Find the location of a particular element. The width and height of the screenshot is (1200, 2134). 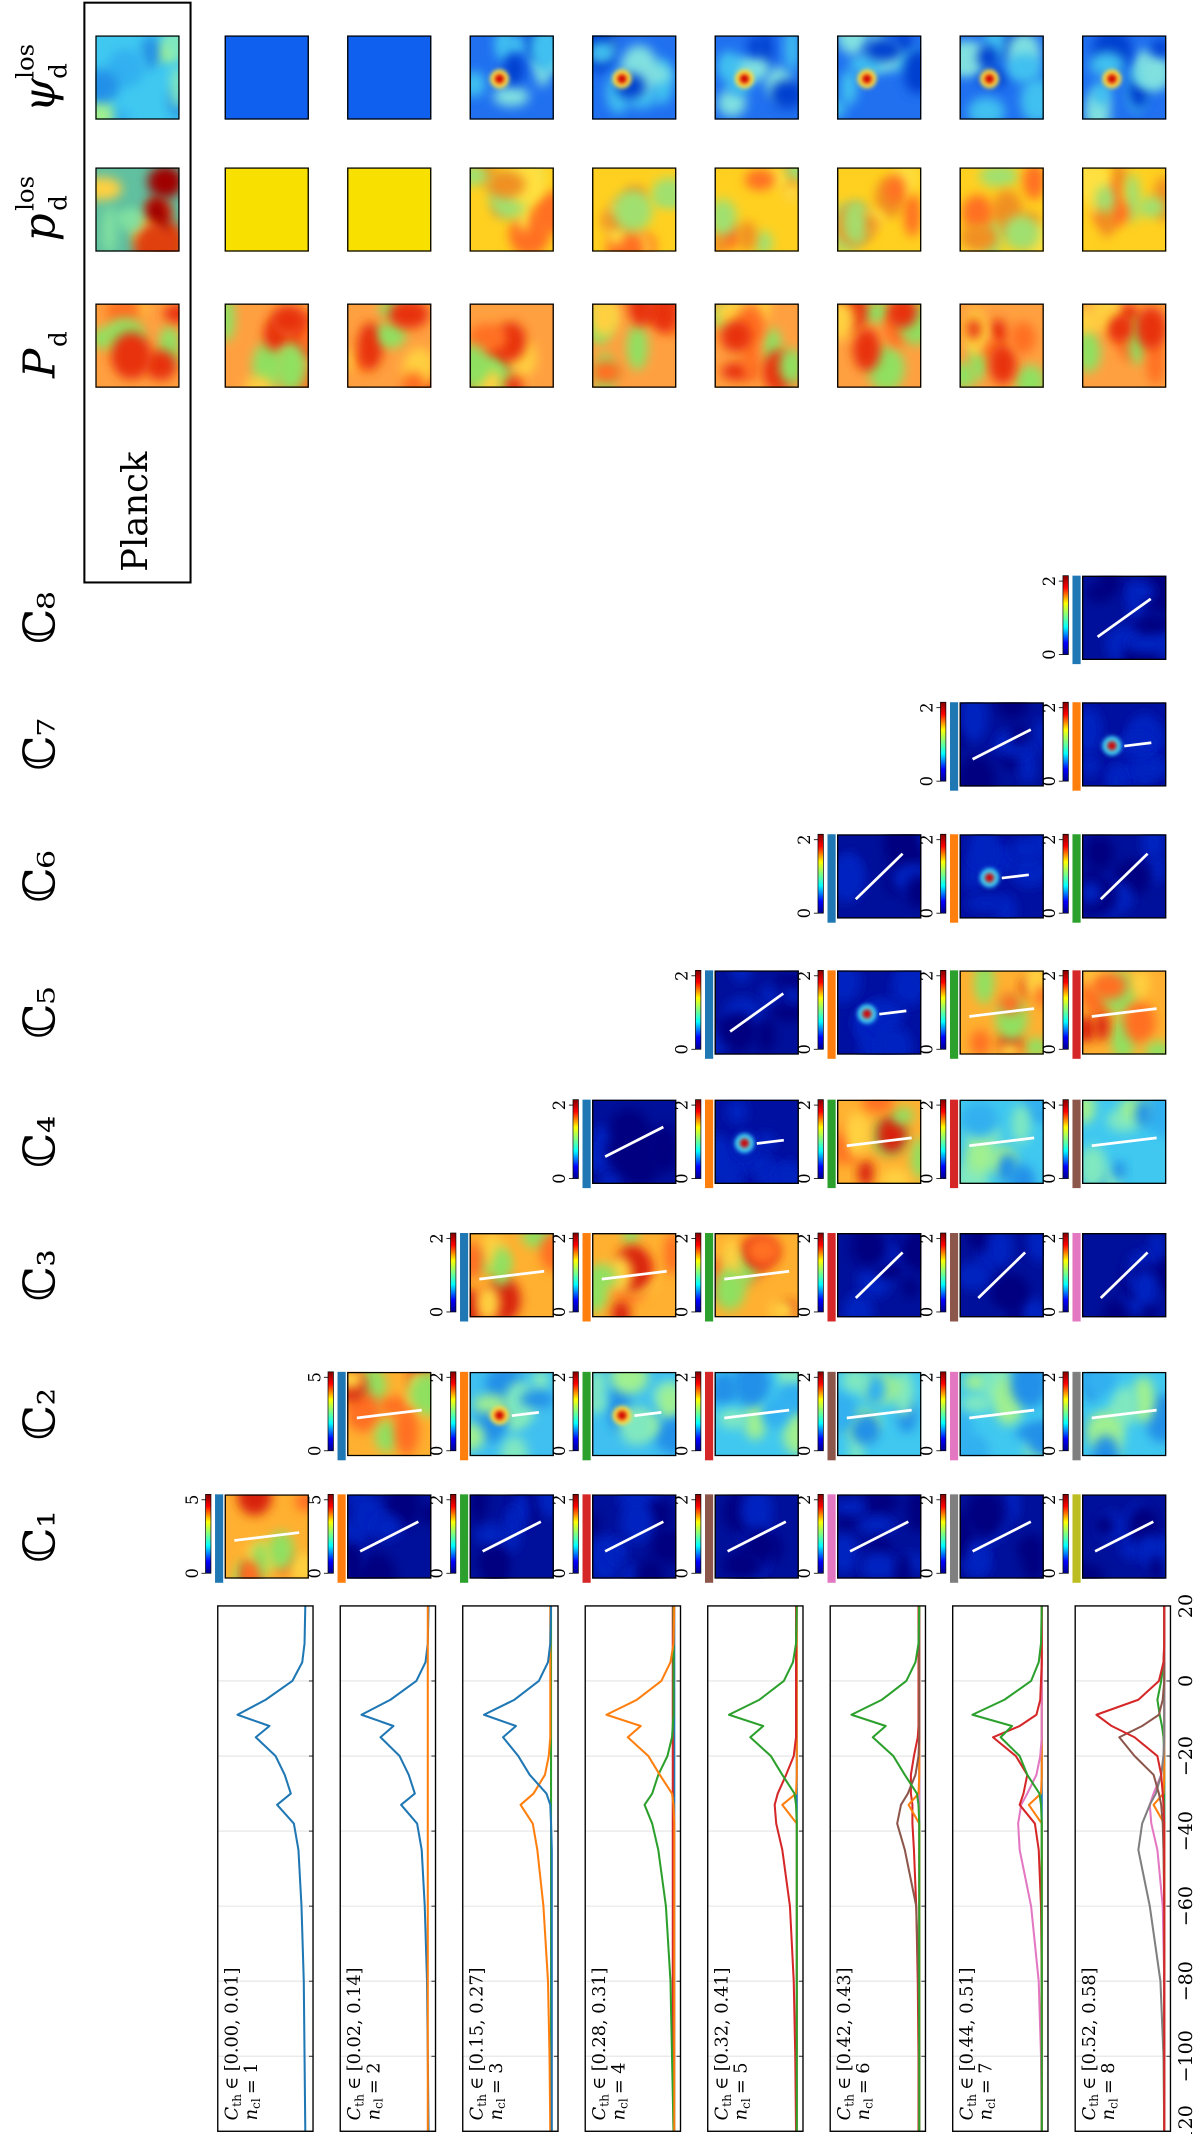

planck-header-sup: los is located at coordinates (25, 193).